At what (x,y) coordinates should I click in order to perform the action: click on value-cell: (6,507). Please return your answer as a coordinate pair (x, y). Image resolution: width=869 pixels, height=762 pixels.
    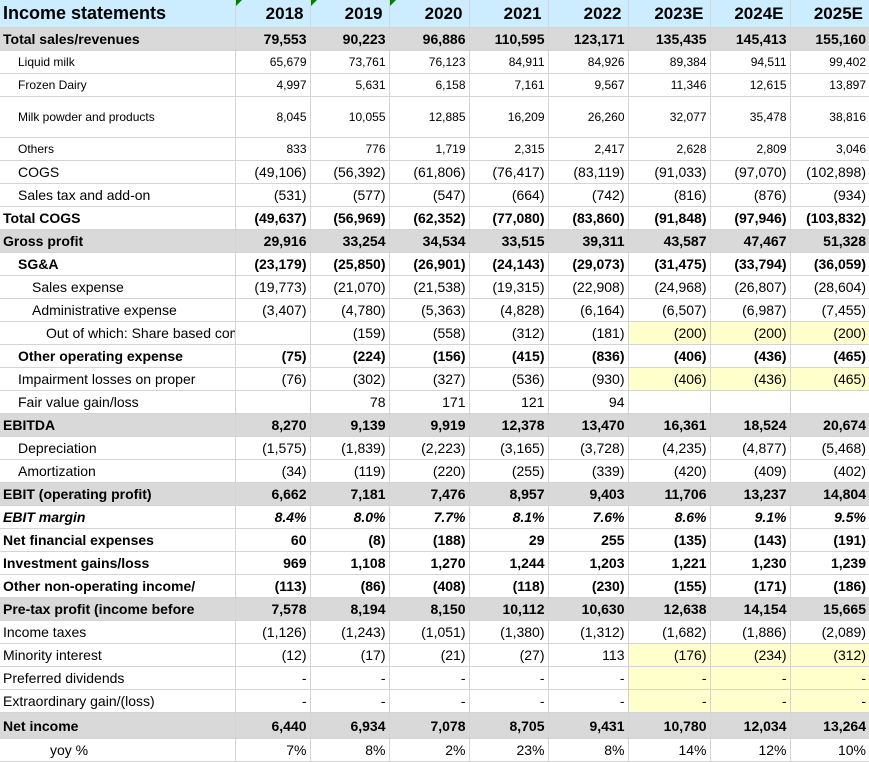
    Looking at the image, I should click on (669, 310).